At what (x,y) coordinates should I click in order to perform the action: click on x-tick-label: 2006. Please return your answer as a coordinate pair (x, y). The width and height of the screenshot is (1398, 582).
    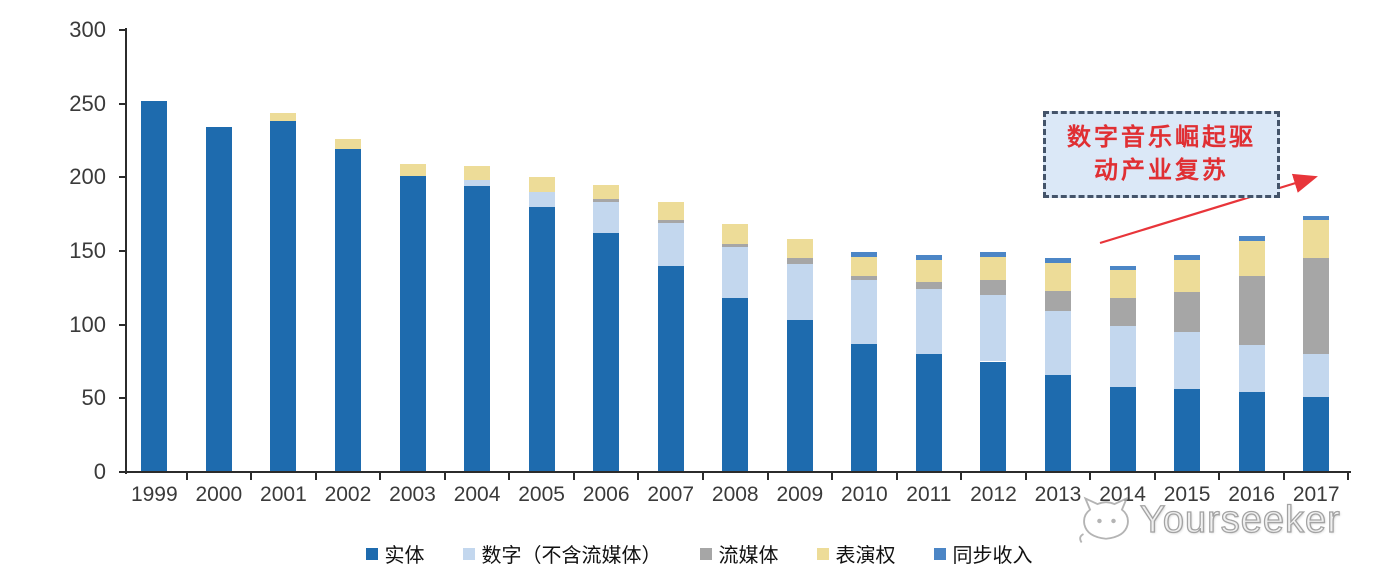
    Looking at the image, I should click on (606, 494).